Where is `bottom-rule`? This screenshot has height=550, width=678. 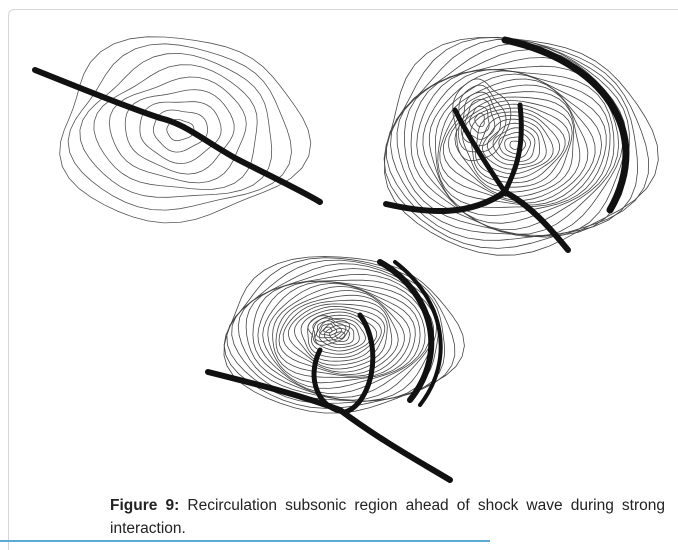 bottom-rule is located at coordinates (245, 541).